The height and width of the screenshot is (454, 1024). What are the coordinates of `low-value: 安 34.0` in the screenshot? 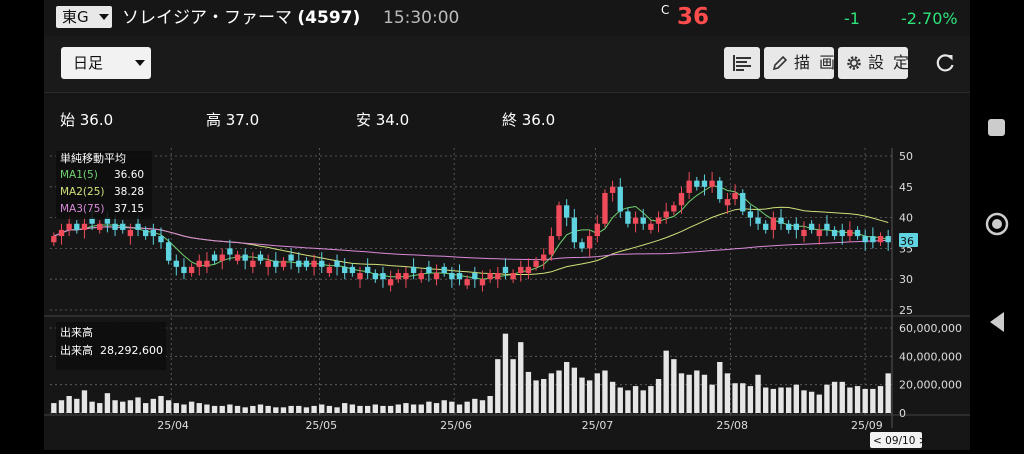 It's located at (383, 120).